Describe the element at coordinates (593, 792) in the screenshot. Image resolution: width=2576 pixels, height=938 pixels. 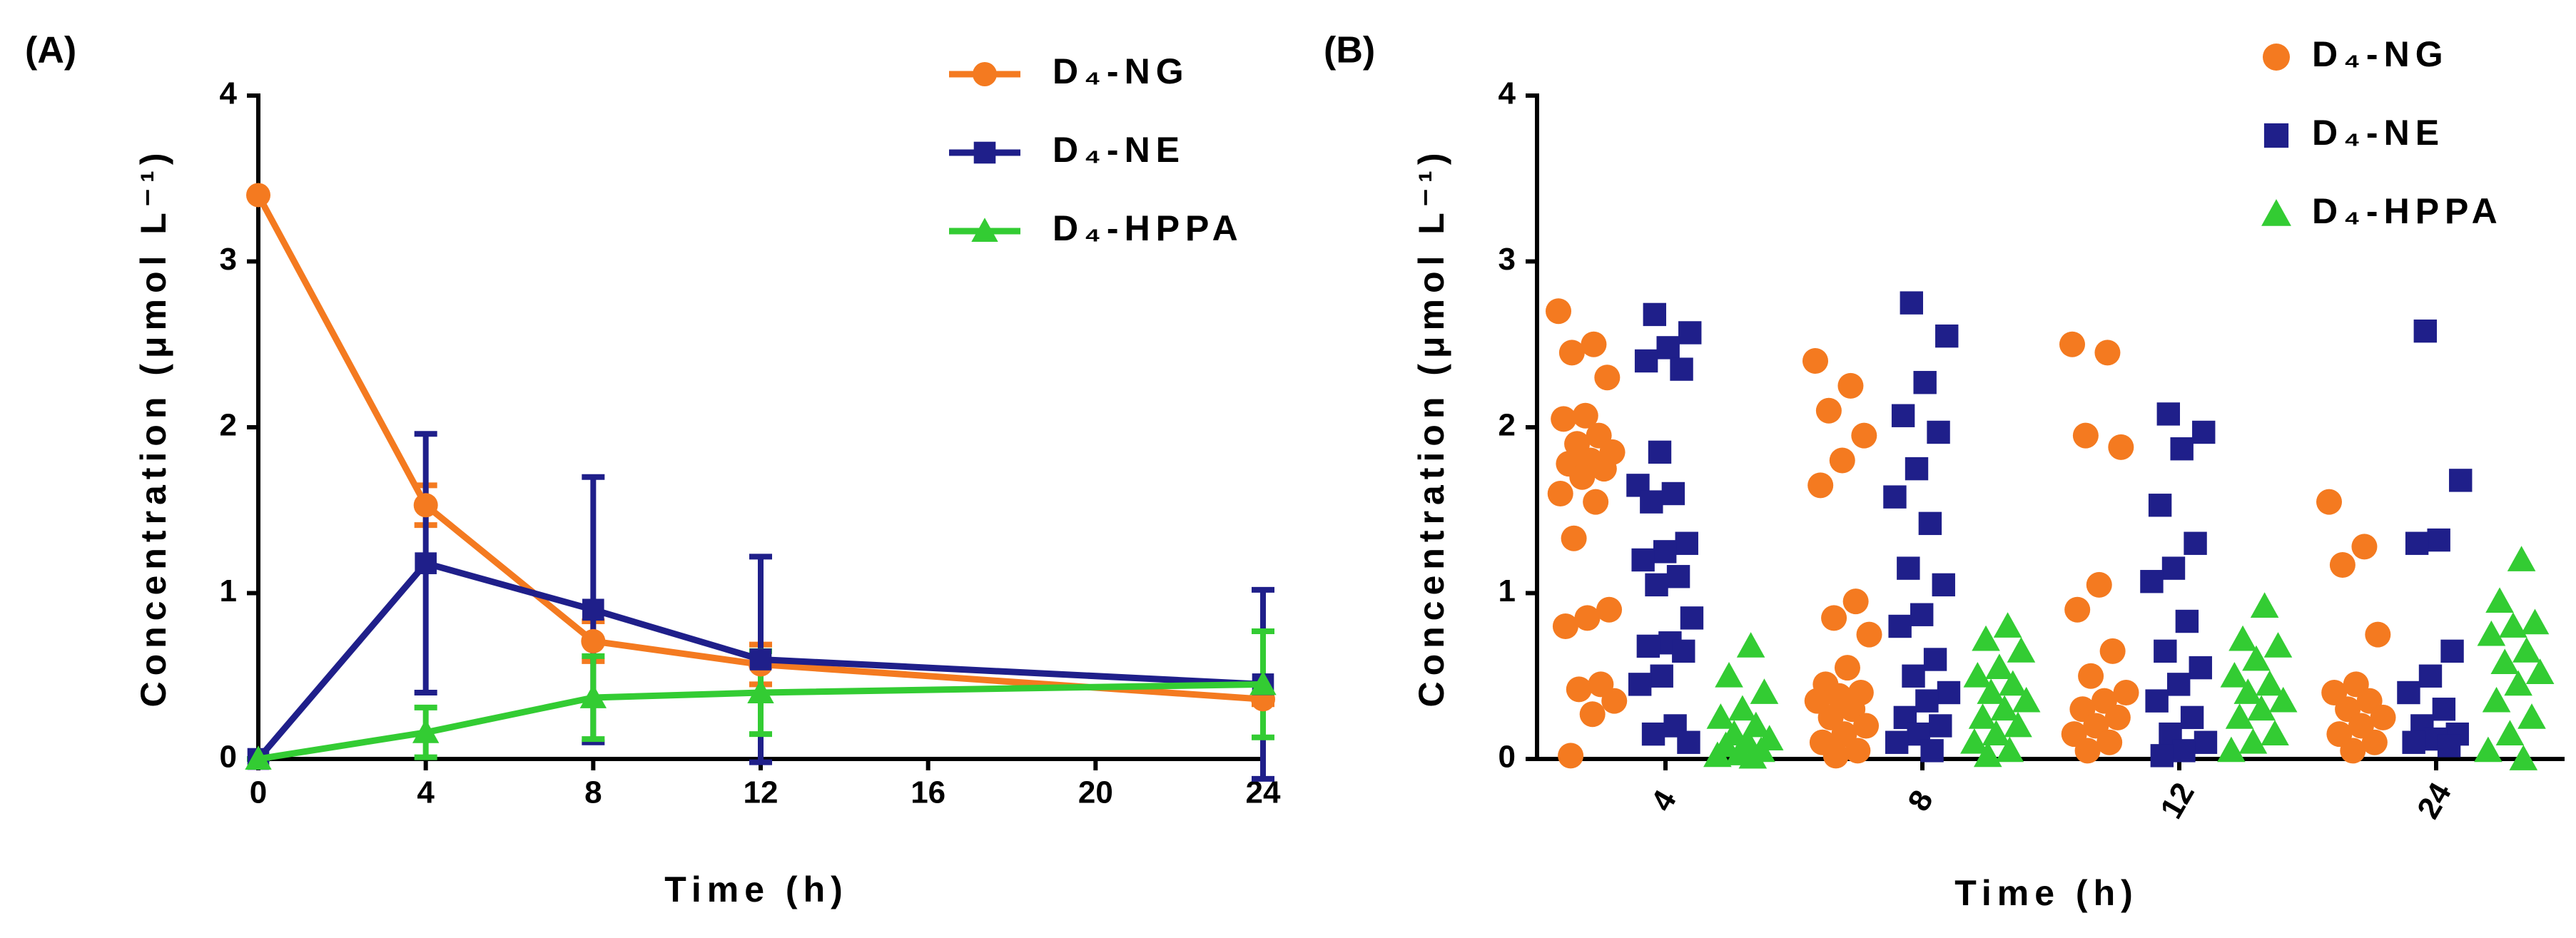
I see `x-tick-label: 8` at that location.